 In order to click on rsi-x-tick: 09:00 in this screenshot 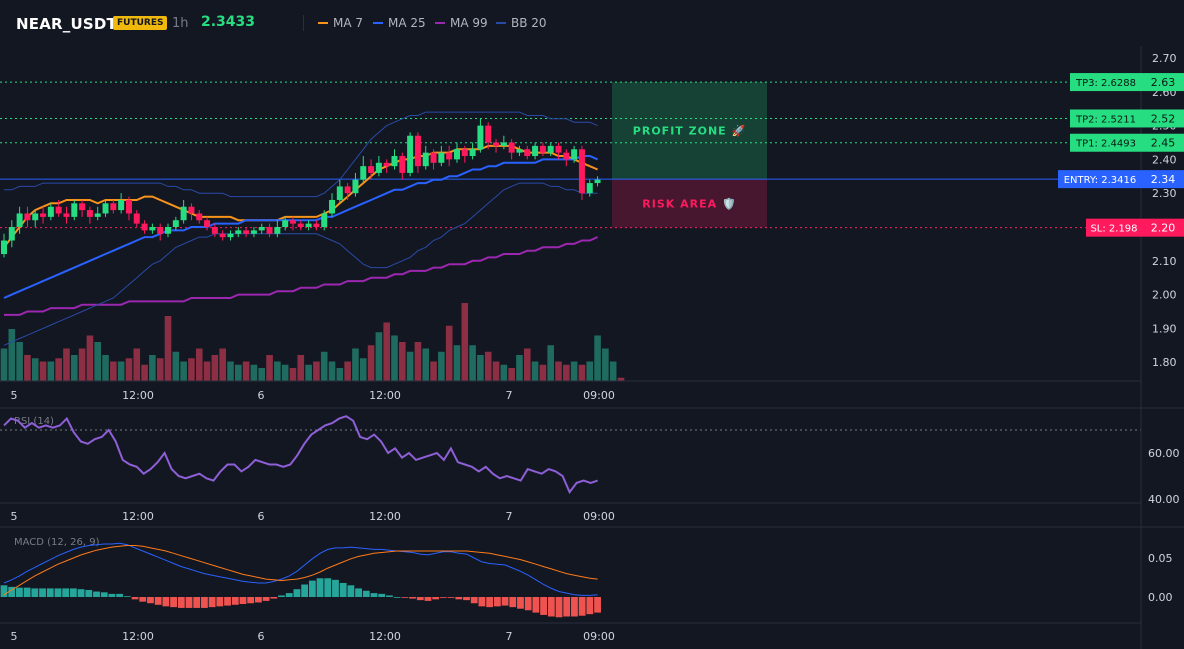, I will do `click(599, 516)`.